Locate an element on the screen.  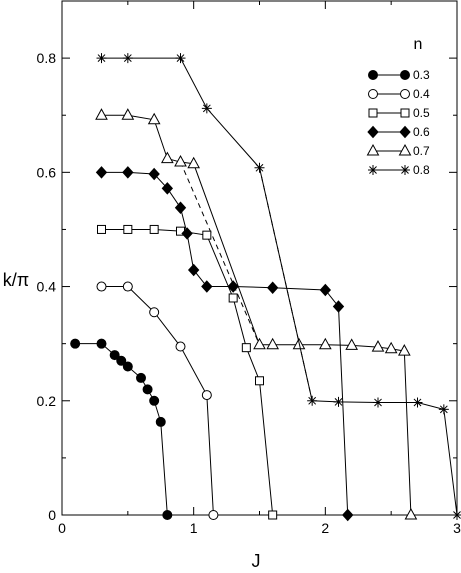
y-axis-title: k/π is located at coordinates (16, 280).